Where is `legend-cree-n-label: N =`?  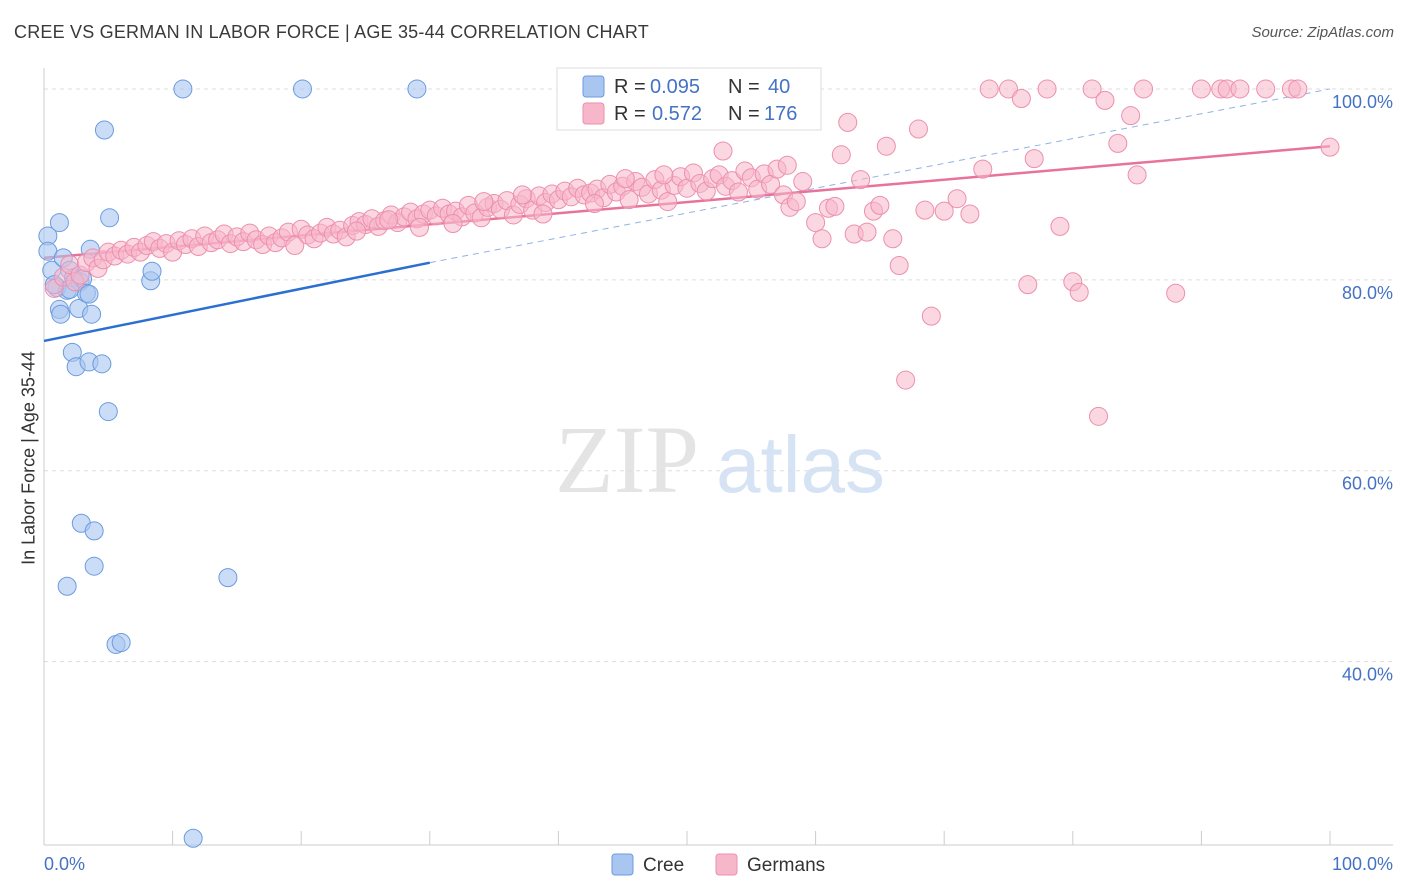
legend-cree-n-label: N = is located at coordinates (744, 87).